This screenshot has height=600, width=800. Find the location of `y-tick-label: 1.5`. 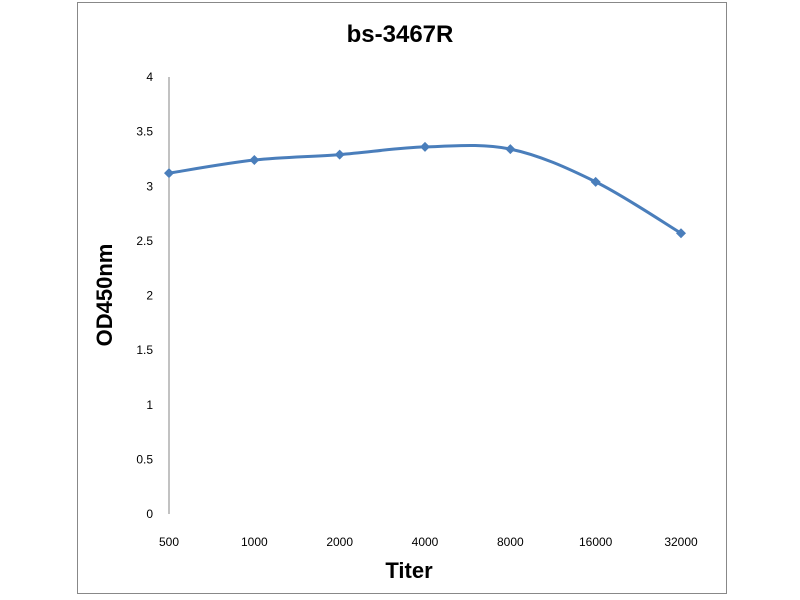

y-tick-label: 1.5 is located at coordinates (144, 350).